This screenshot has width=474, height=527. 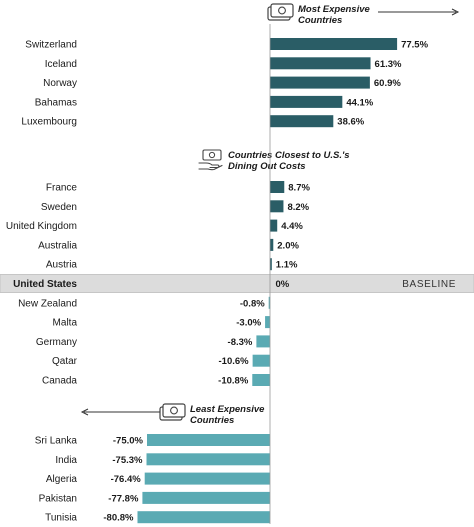 What do you see at coordinates (210, 160) in the screenshot?
I see `money-hand-icon` at bounding box center [210, 160].